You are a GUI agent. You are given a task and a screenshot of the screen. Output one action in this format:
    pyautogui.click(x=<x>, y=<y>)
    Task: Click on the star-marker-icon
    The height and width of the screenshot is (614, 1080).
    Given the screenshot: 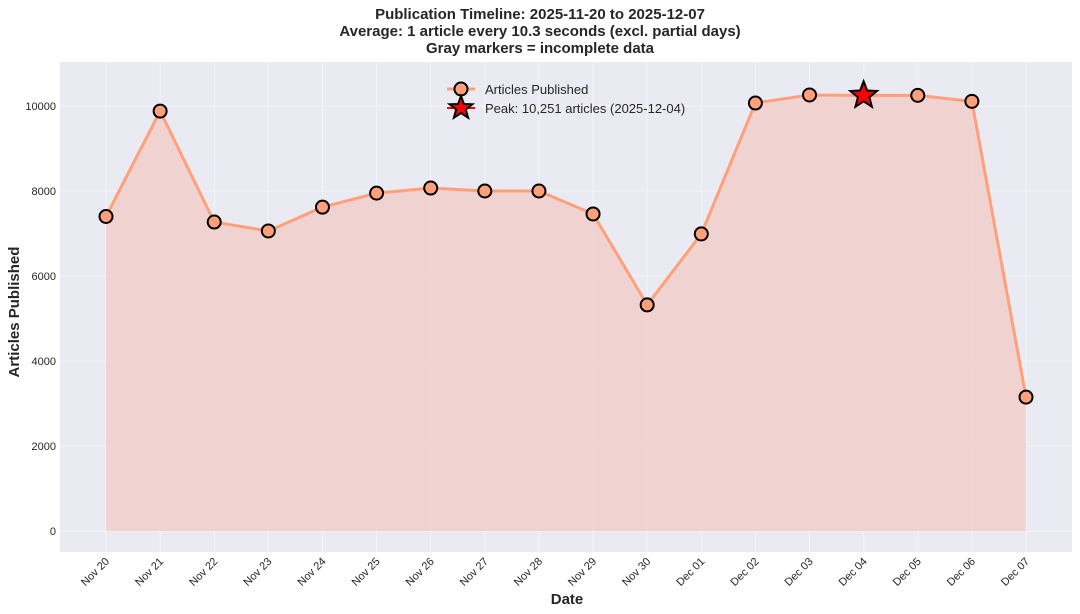 What is the action you would take?
    pyautogui.click(x=461, y=107)
    